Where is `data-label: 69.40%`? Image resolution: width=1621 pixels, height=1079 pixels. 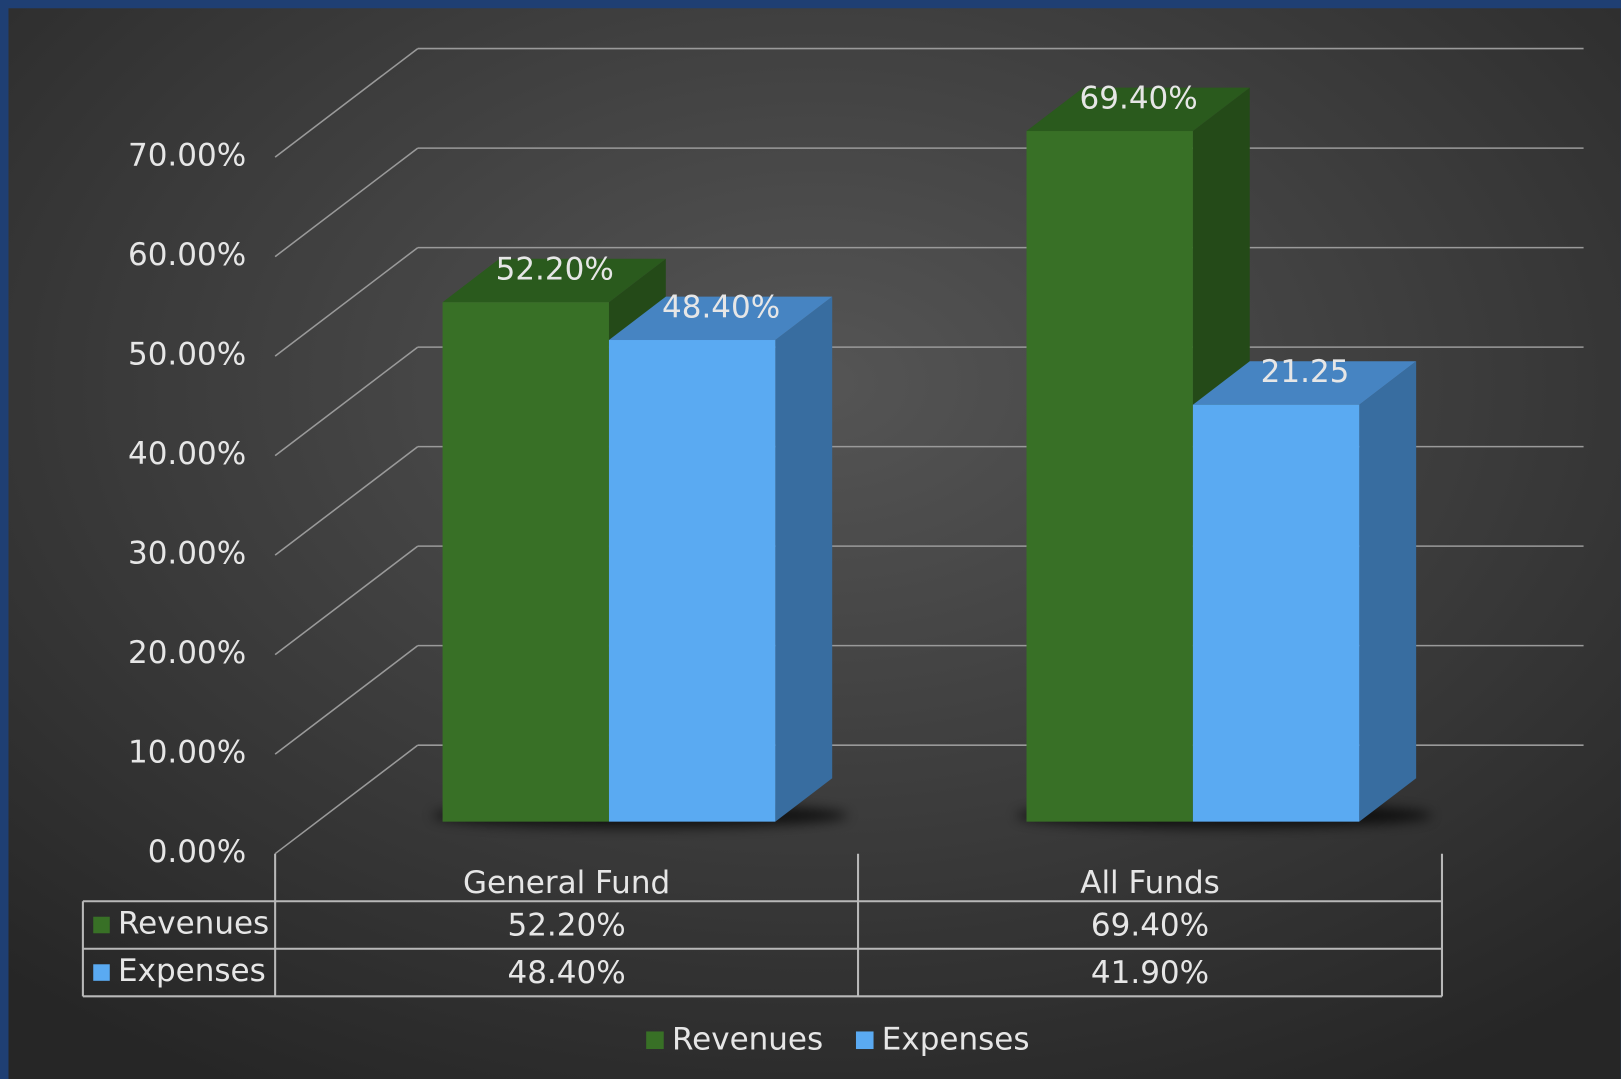 data-label: 69.40% is located at coordinates (1139, 99).